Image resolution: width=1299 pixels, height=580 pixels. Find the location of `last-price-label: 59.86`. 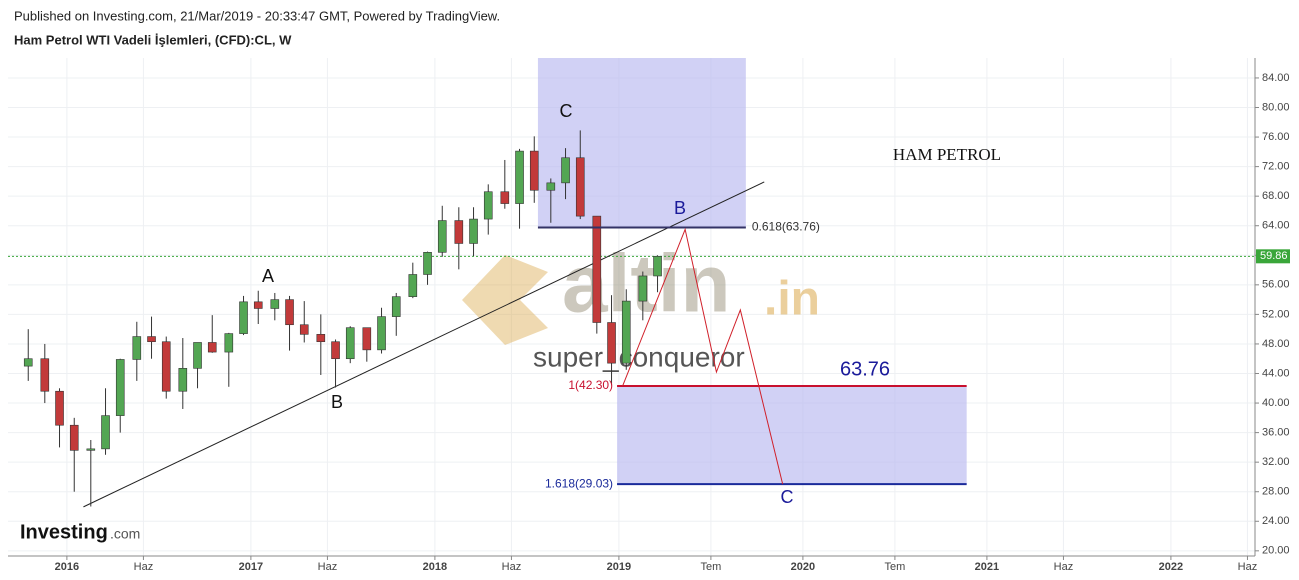

last-price-label: 59.86 is located at coordinates (1274, 256).